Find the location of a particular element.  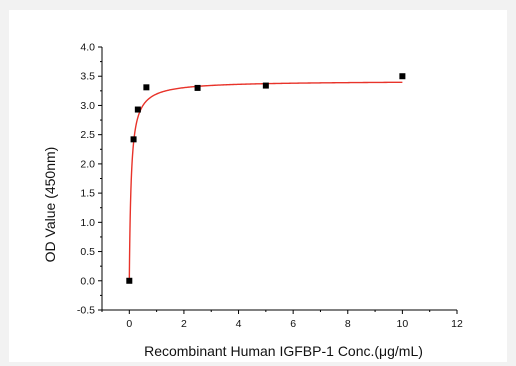

x-axis-title: Recombinant Human IGFBP-1 Conc.(μg/mL) is located at coordinates (283, 351).